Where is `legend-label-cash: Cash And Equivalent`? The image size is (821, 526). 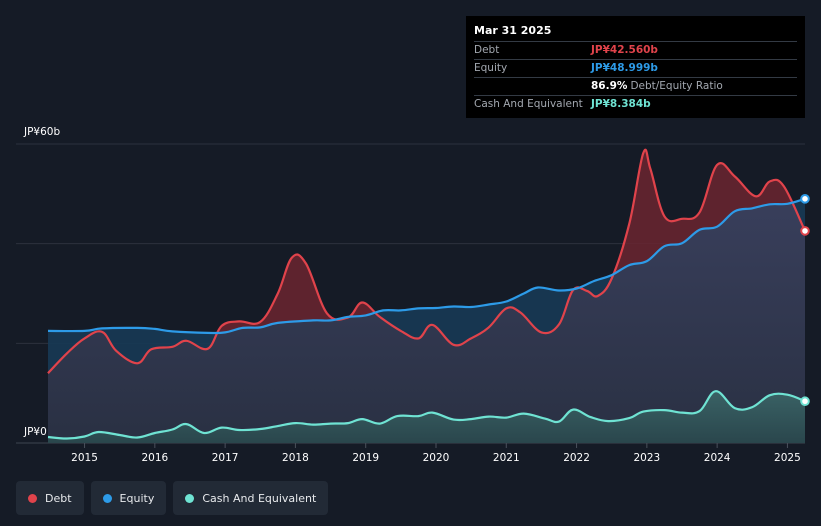 legend-label-cash: Cash And Equivalent is located at coordinates (259, 498).